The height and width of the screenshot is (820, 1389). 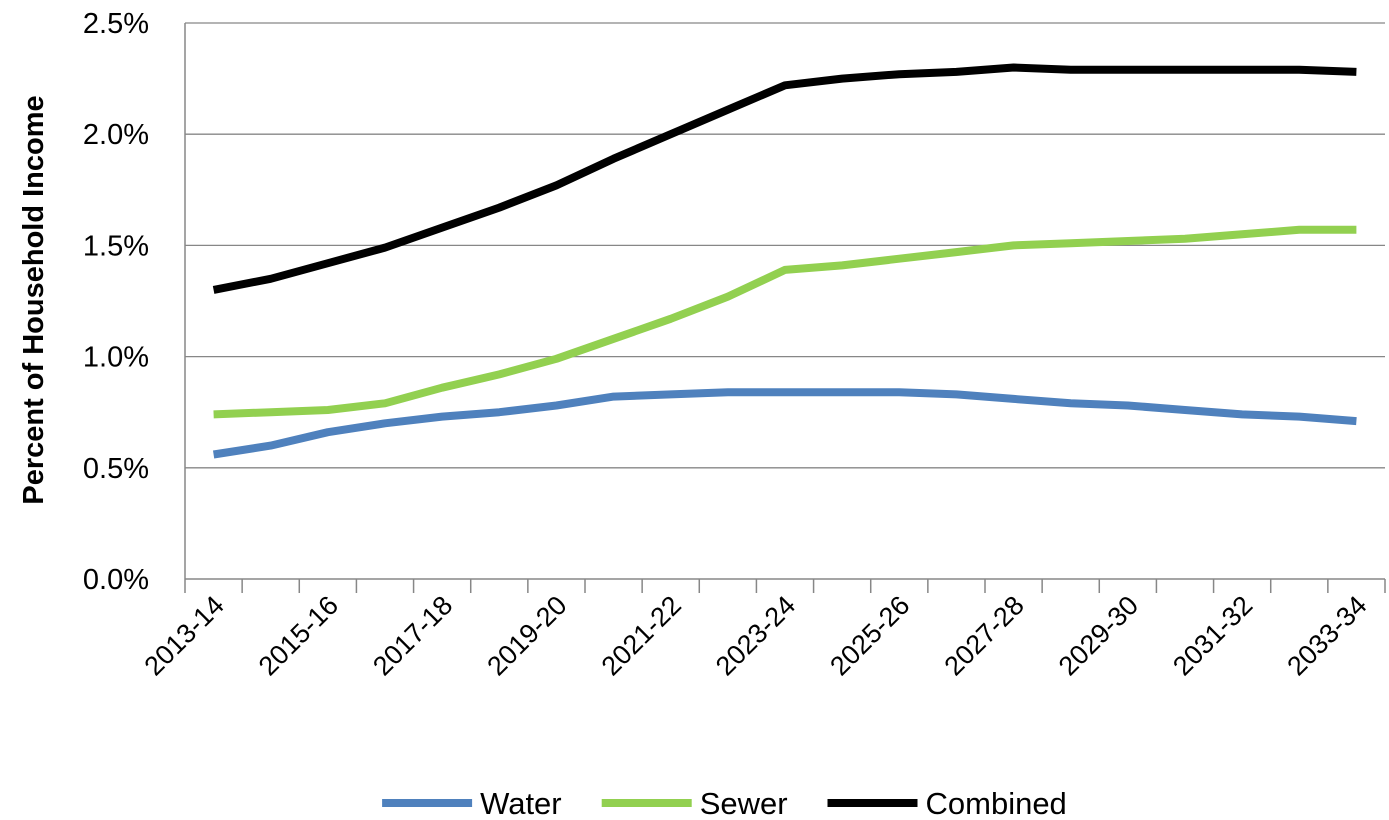 I want to click on x-tick-label: 2019-20, so click(x=526, y=635).